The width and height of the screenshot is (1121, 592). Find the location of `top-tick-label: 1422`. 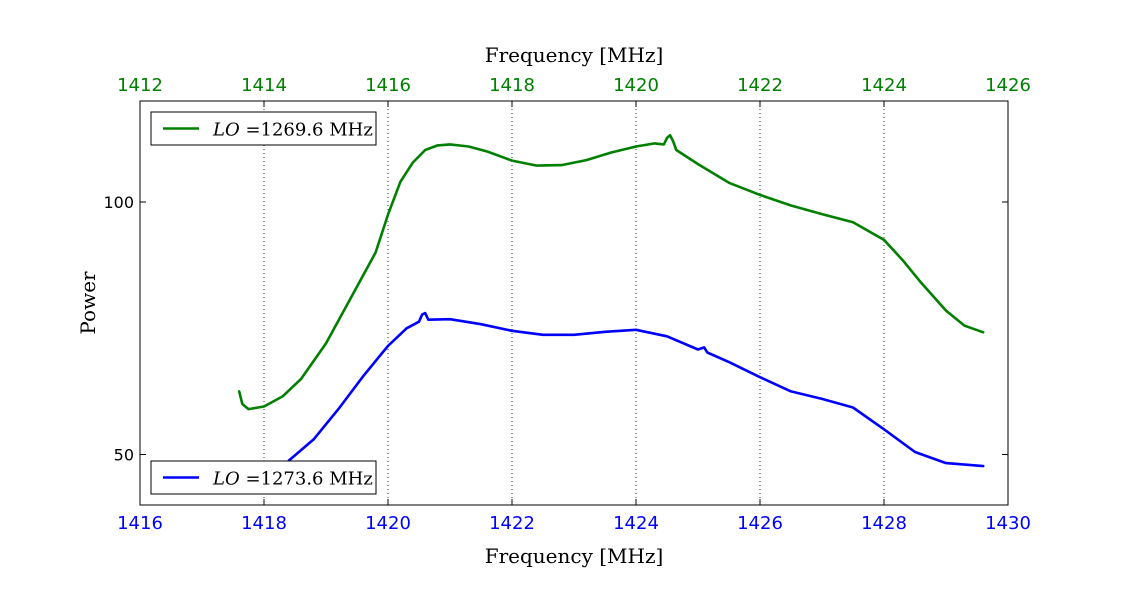

top-tick-label: 1422 is located at coordinates (760, 85).